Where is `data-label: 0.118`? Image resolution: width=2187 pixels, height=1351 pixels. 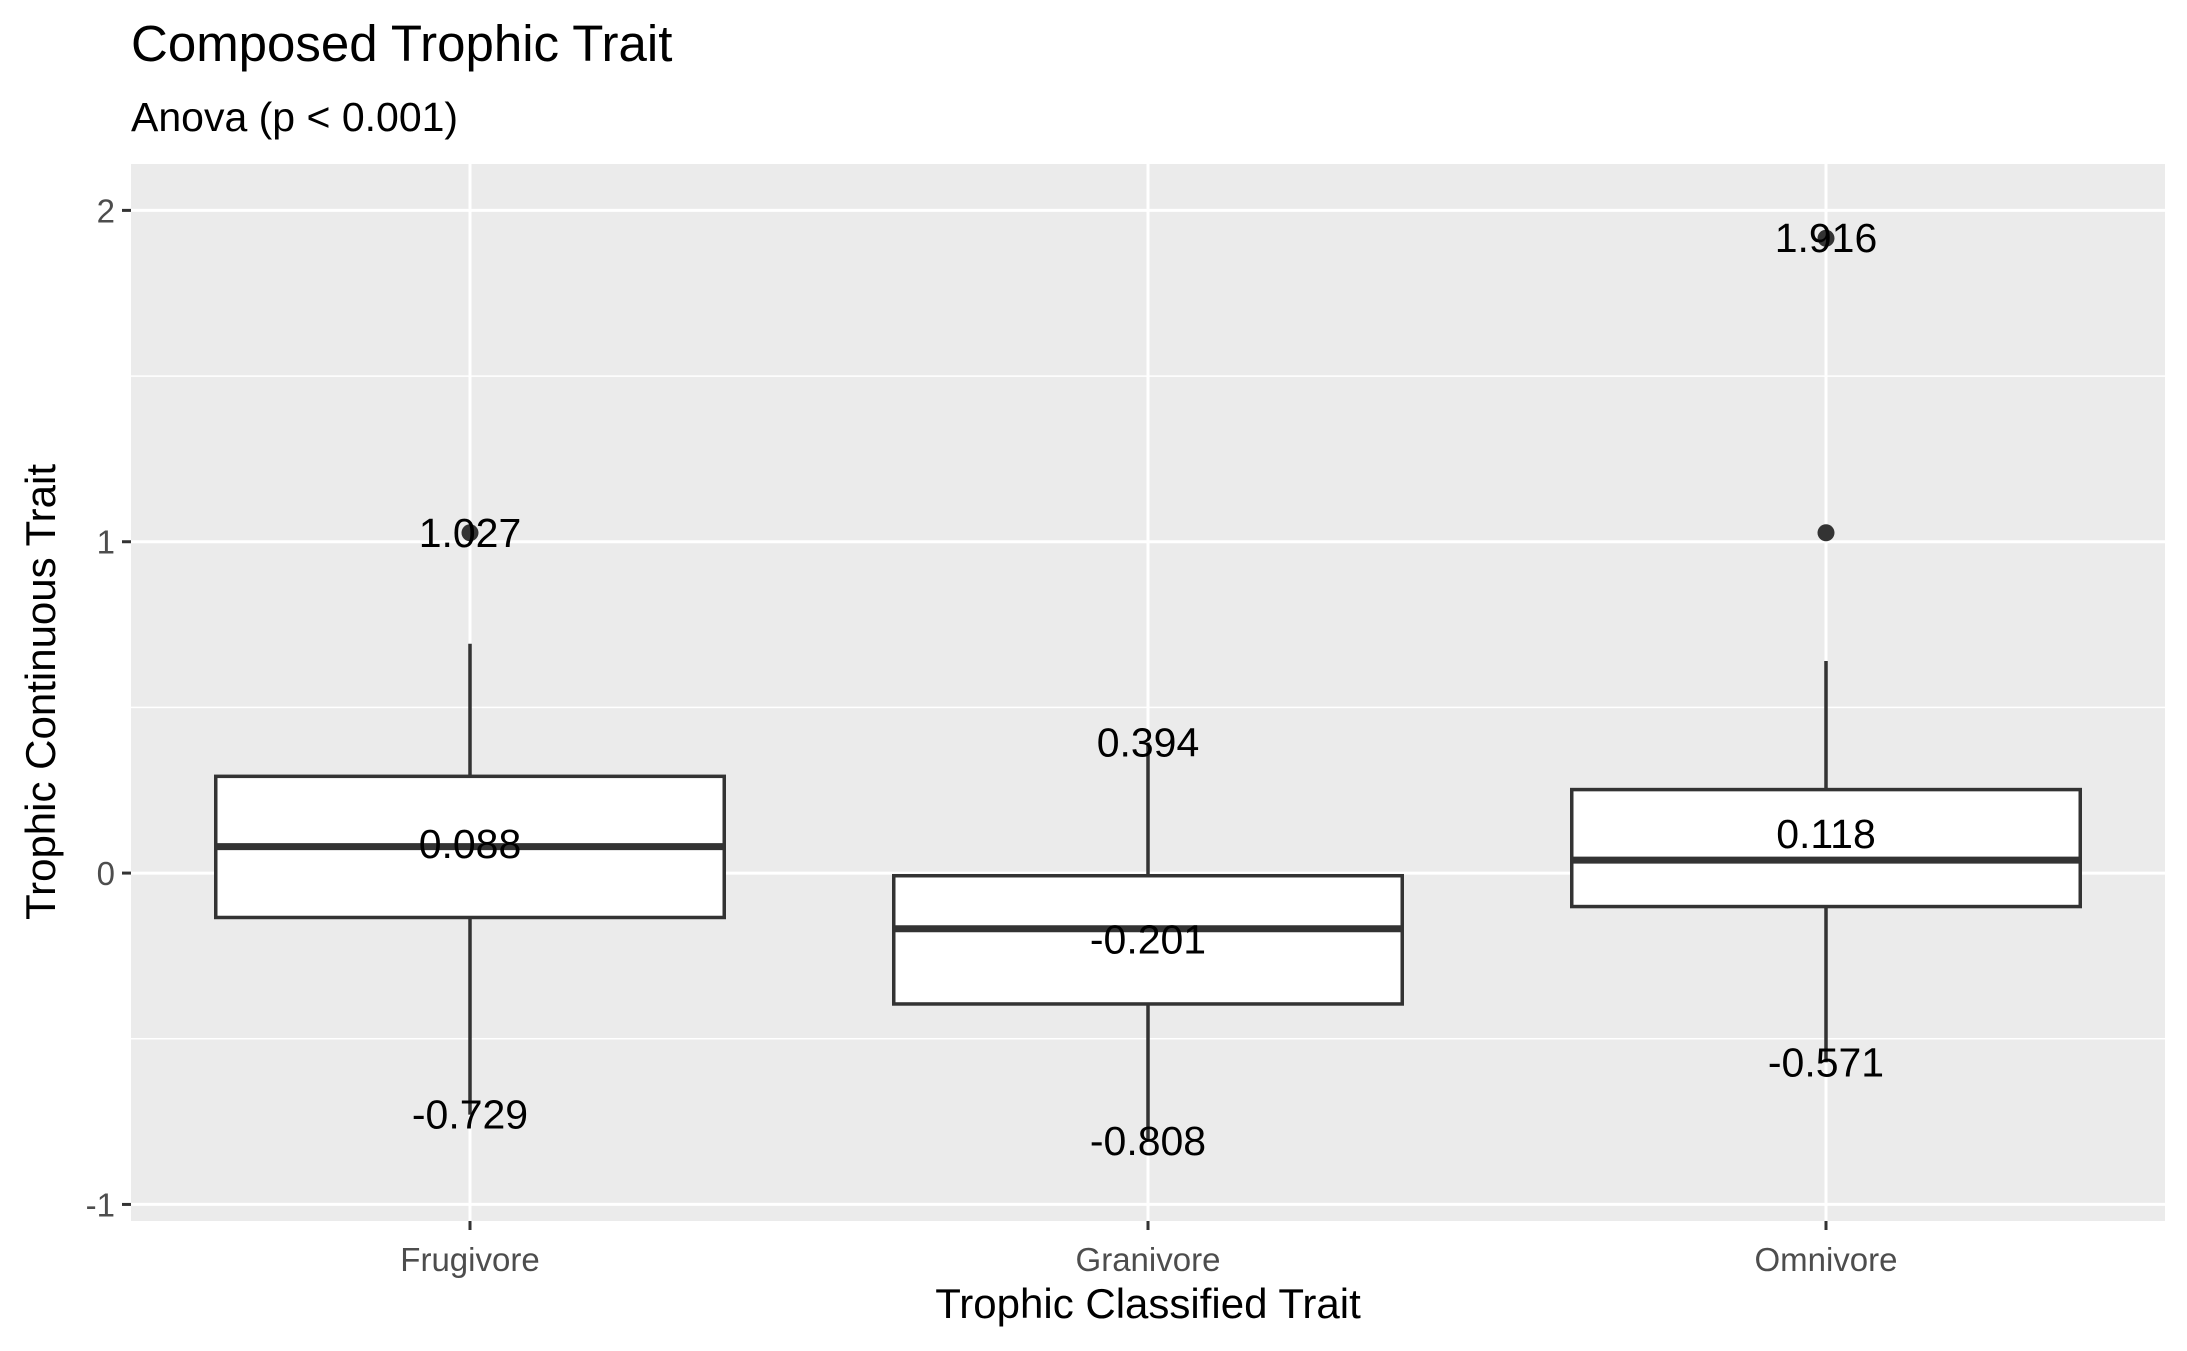 data-label: 0.118 is located at coordinates (1826, 834).